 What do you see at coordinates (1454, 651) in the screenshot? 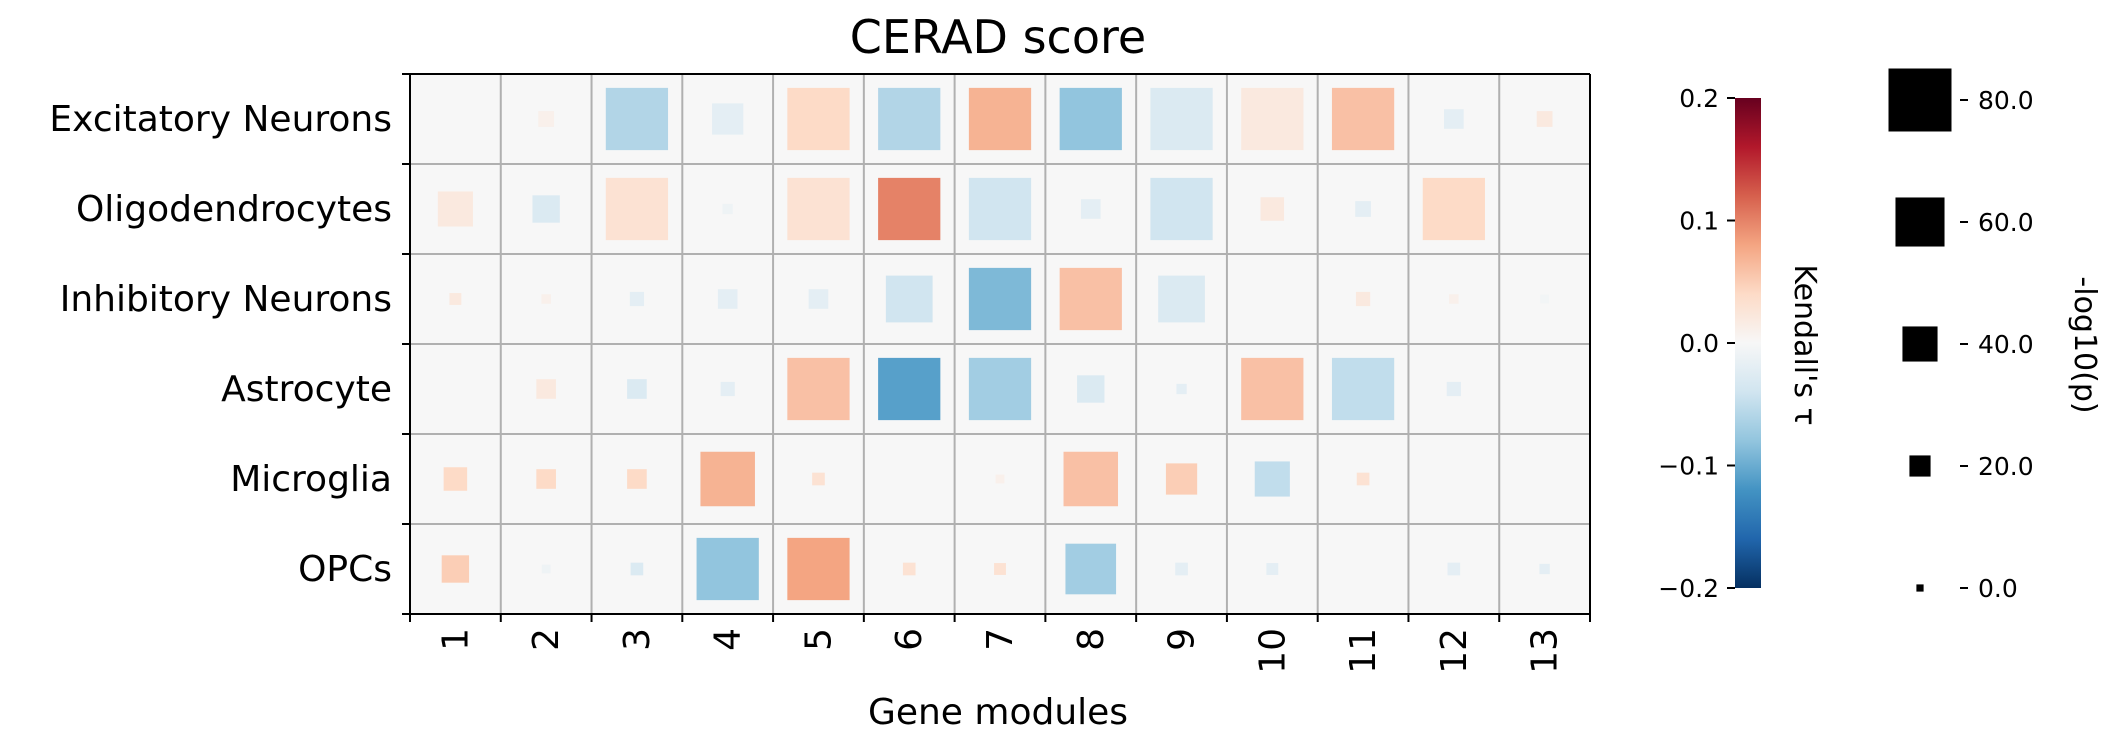
I see `x-tick-label: 12` at bounding box center [1454, 651].